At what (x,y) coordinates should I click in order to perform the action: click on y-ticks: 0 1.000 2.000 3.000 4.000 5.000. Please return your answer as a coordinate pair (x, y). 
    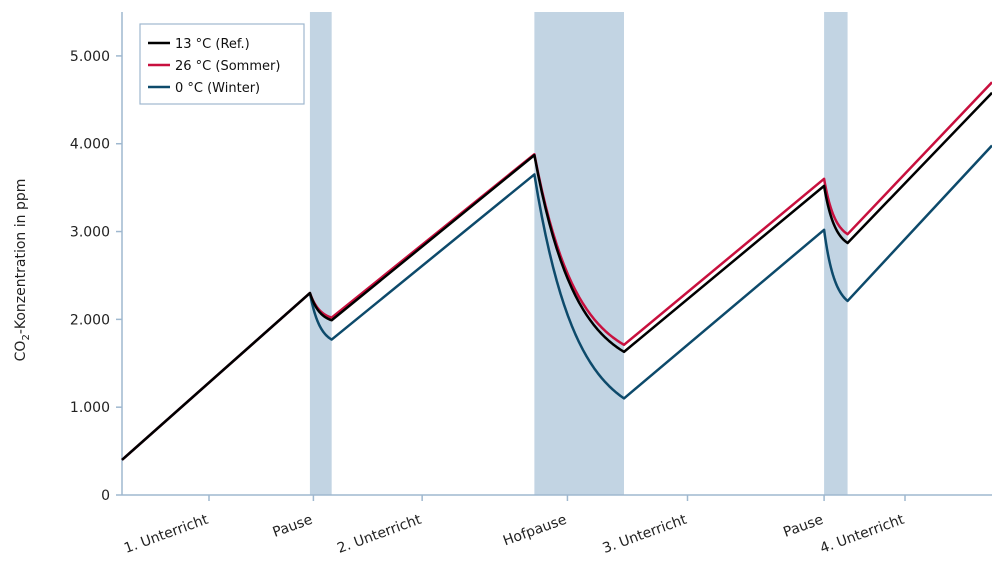
    Looking at the image, I should click on (96, 276).